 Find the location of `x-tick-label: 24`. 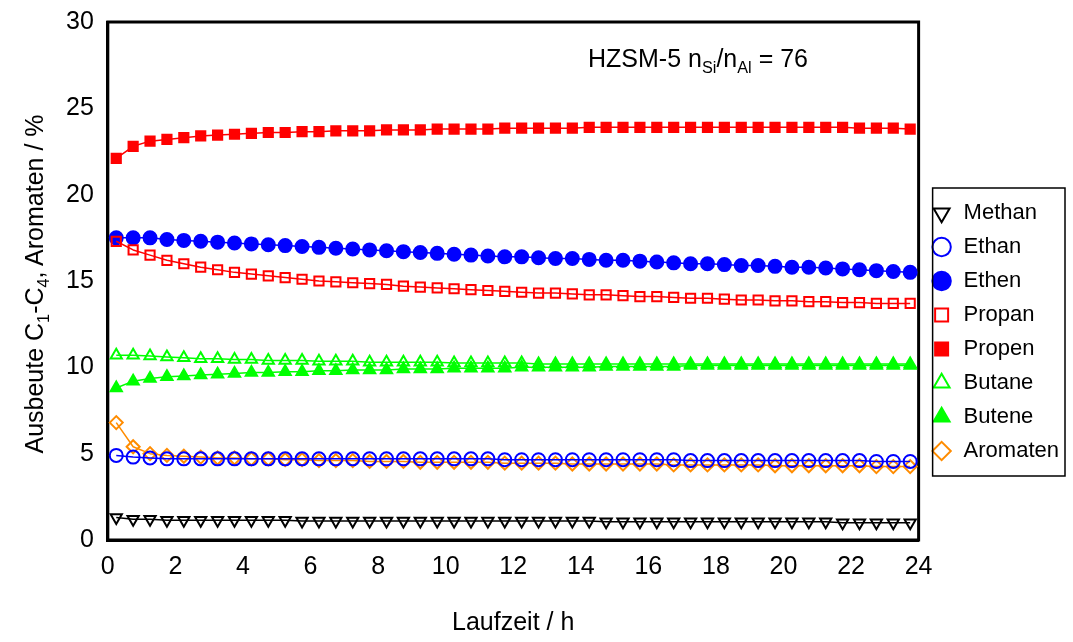

x-tick-label: 24 is located at coordinates (918, 564).